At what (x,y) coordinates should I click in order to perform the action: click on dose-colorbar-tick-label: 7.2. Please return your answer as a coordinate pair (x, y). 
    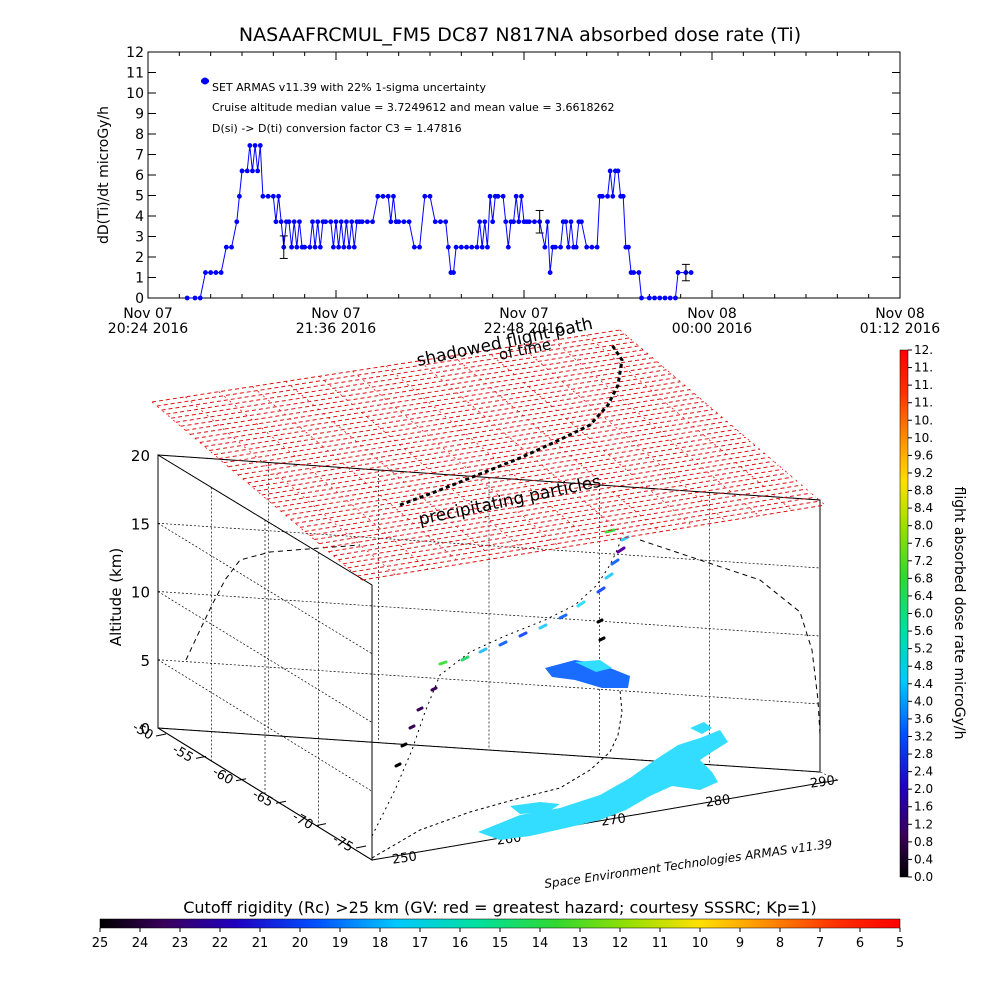
    Looking at the image, I should click on (923, 561).